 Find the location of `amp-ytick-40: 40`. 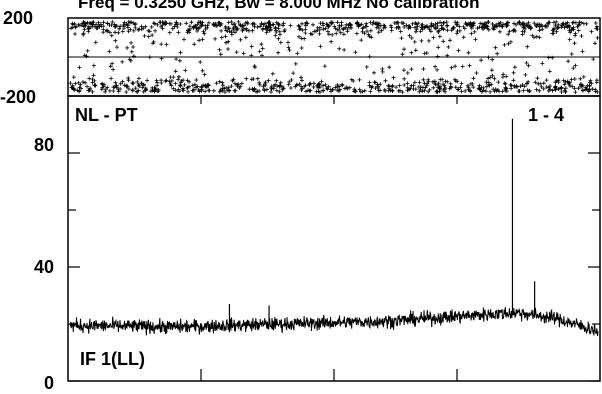

amp-ytick-40: 40 is located at coordinates (44, 267).